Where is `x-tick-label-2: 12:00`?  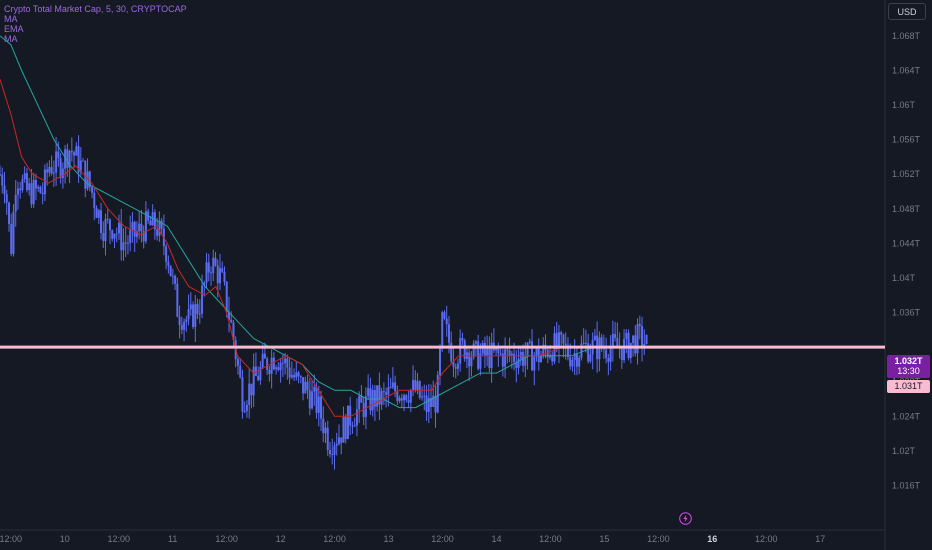
x-tick-label-2: 12:00 is located at coordinates (118, 539).